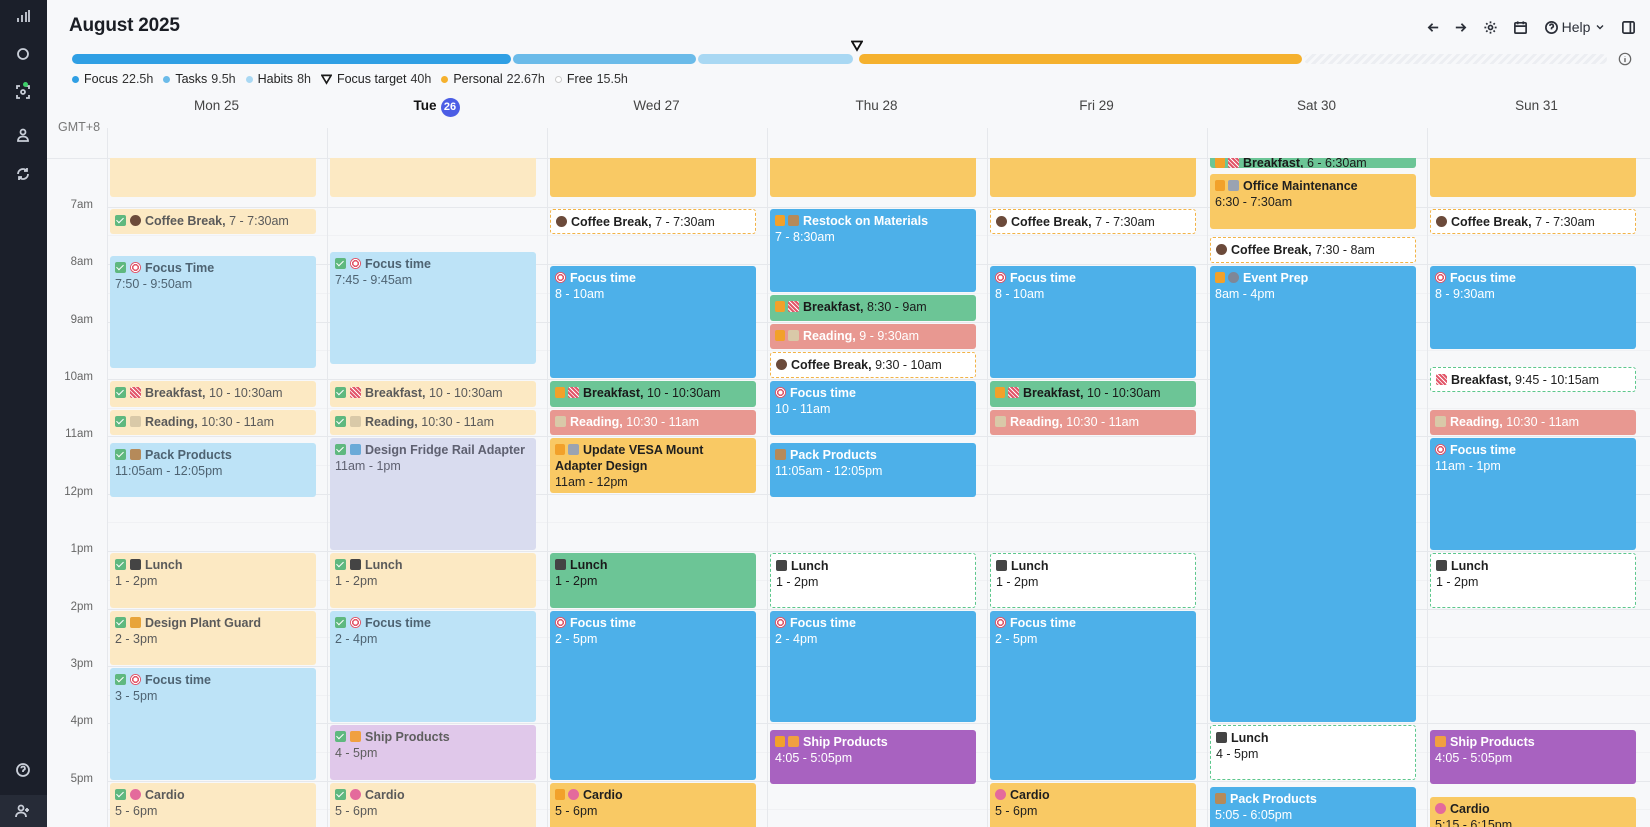 Image resolution: width=1650 pixels, height=827 pixels. Describe the element at coordinates (1313, 807) in the screenshot. I see `calendar-event: Pack Products 5:05 - 6:05pm` at that location.